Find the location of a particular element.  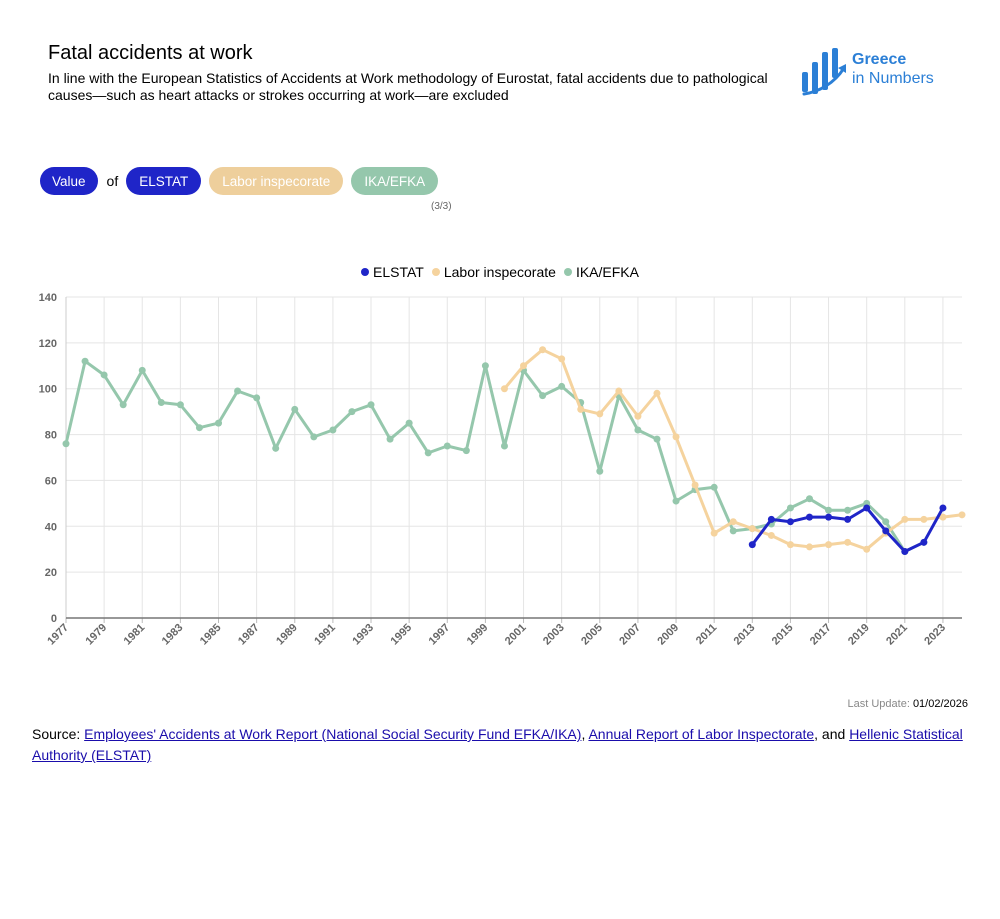

legend-item-elstat: ELSTAT is located at coordinates (392, 272).